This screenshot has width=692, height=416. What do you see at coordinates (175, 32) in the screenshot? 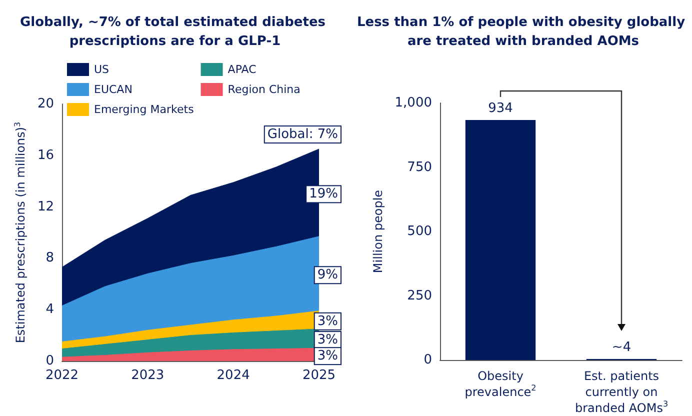
I see `chart-title: Globally, ~7% of total estimated diabetes prescriptions are for a GLP-1` at bounding box center [175, 32].